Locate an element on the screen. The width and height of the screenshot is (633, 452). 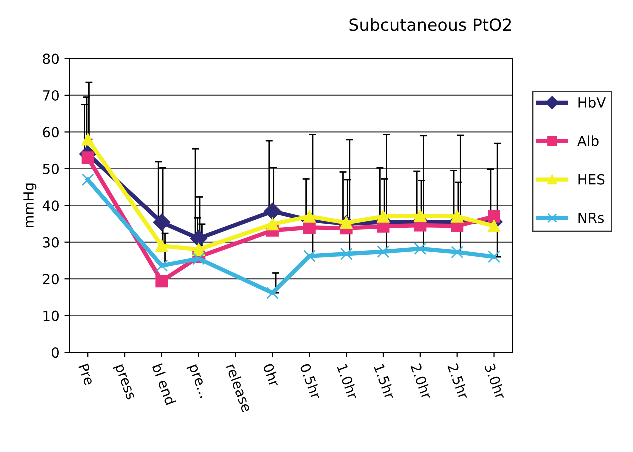
y-tick-label: 20 is located at coordinates (51, 279).